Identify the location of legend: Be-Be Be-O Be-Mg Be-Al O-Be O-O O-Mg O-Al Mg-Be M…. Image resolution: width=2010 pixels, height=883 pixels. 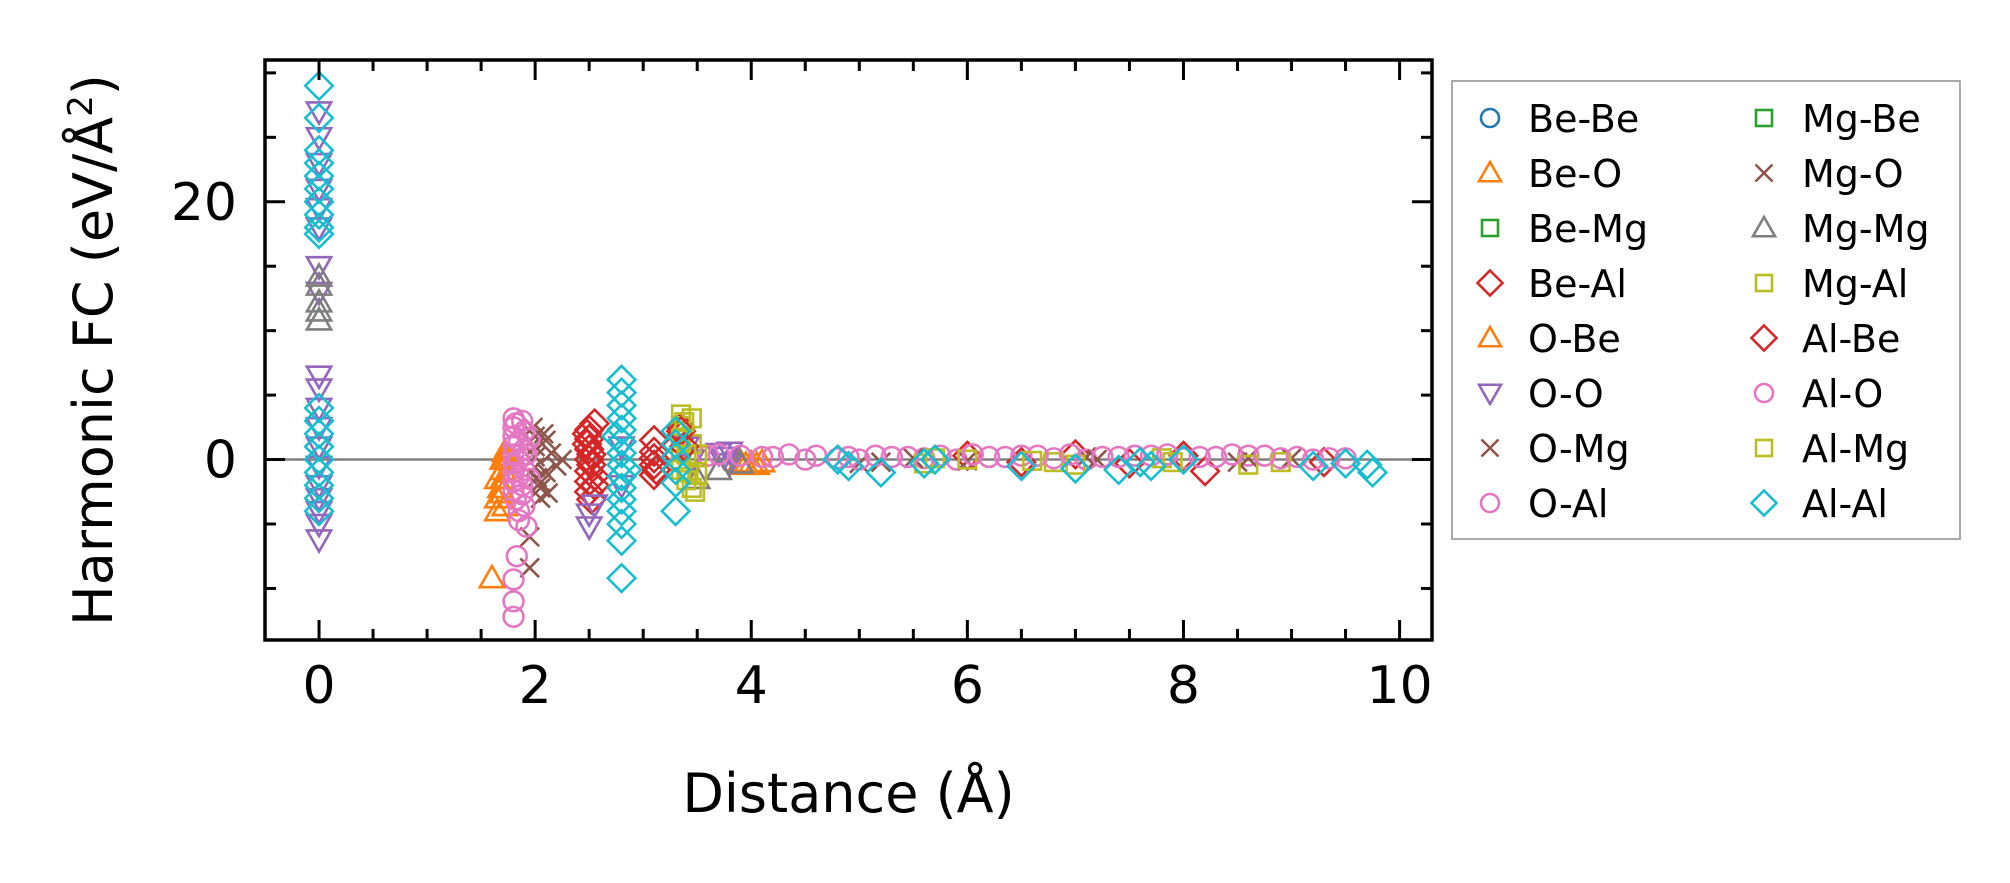
(1706, 310).